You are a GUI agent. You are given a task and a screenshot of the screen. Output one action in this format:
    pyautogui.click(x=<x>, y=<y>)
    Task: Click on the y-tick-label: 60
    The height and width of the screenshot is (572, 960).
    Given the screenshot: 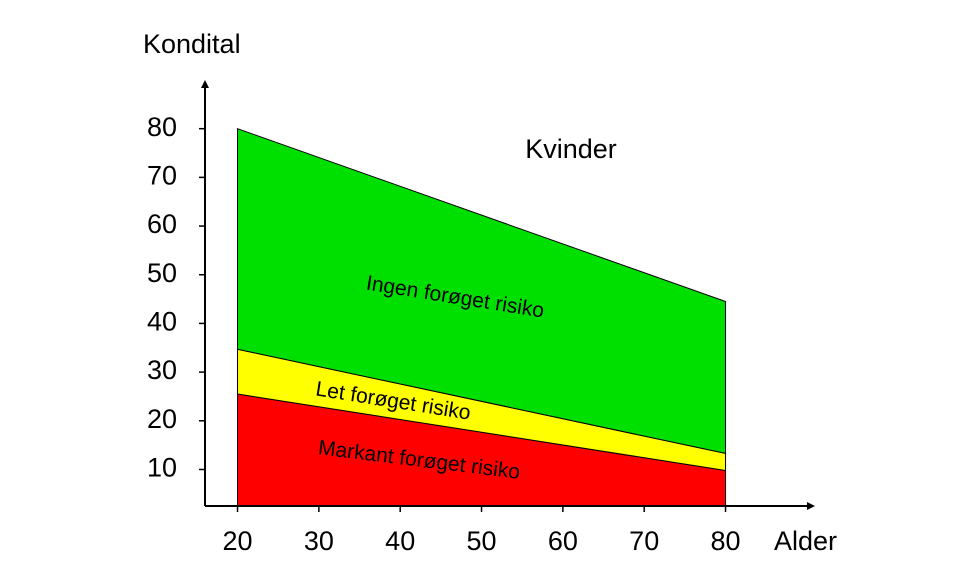 What is the action you would take?
    pyautogui.click(x=162, y=224)
    